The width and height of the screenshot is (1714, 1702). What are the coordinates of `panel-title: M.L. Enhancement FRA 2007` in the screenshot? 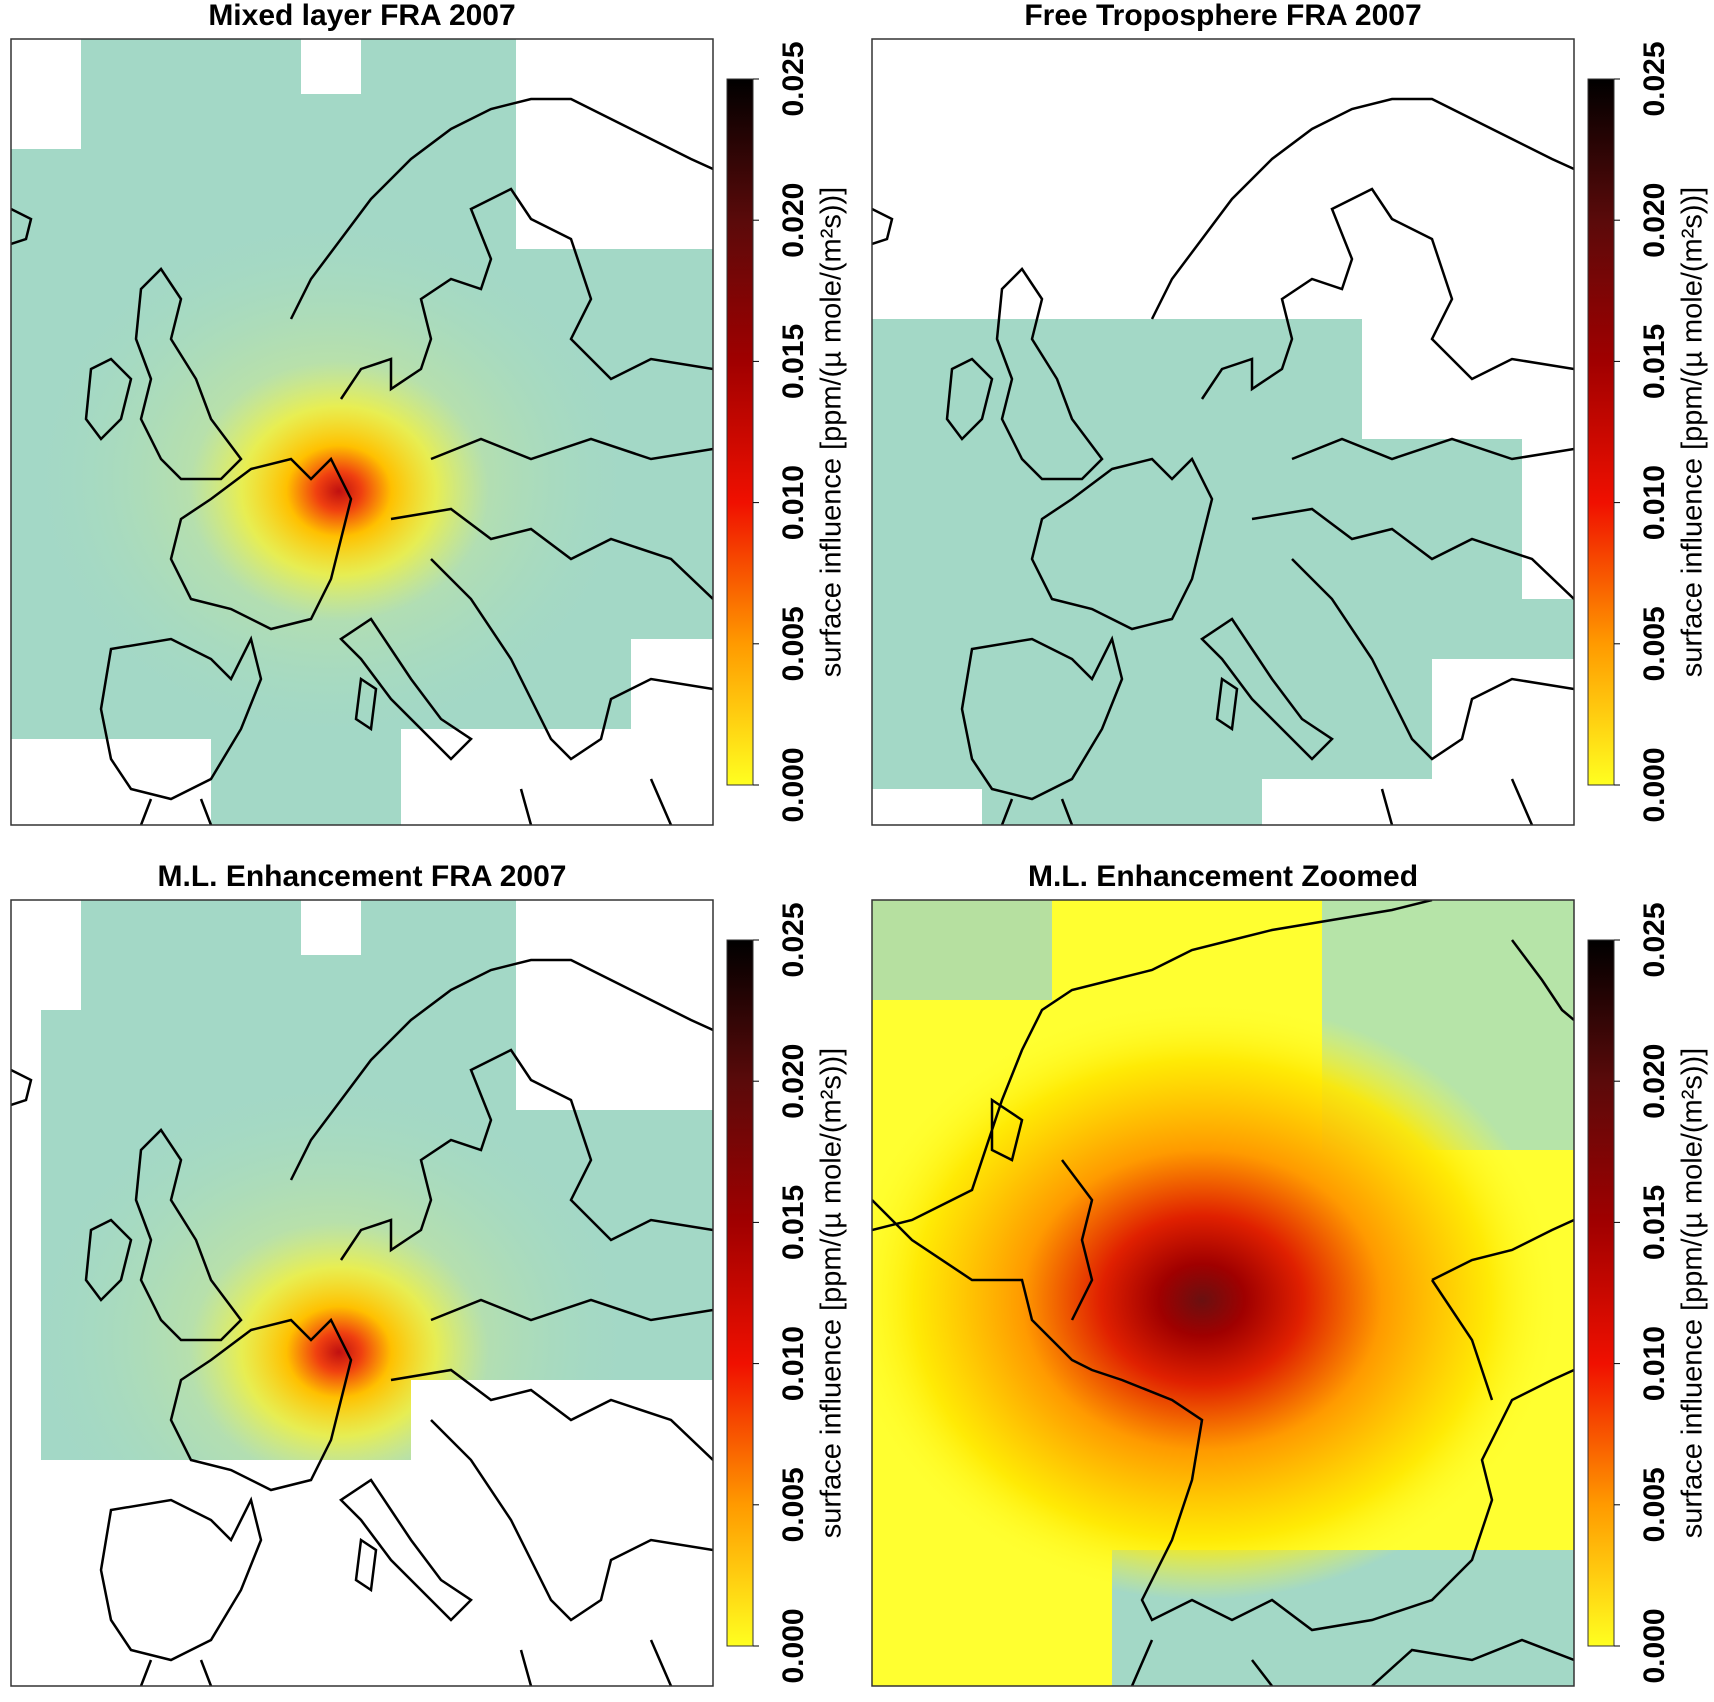 It's located at (362, 876).